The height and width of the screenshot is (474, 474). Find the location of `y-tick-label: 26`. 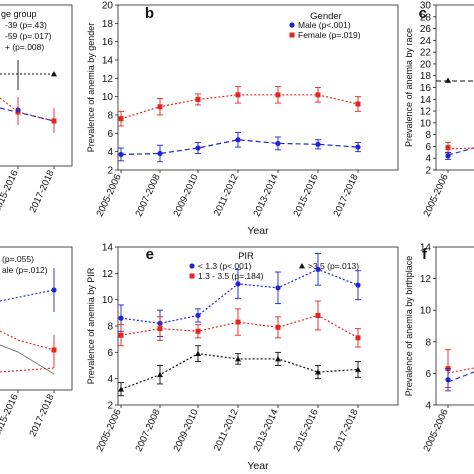

y-tick-label: 26 is located at coordinates (426, 29).